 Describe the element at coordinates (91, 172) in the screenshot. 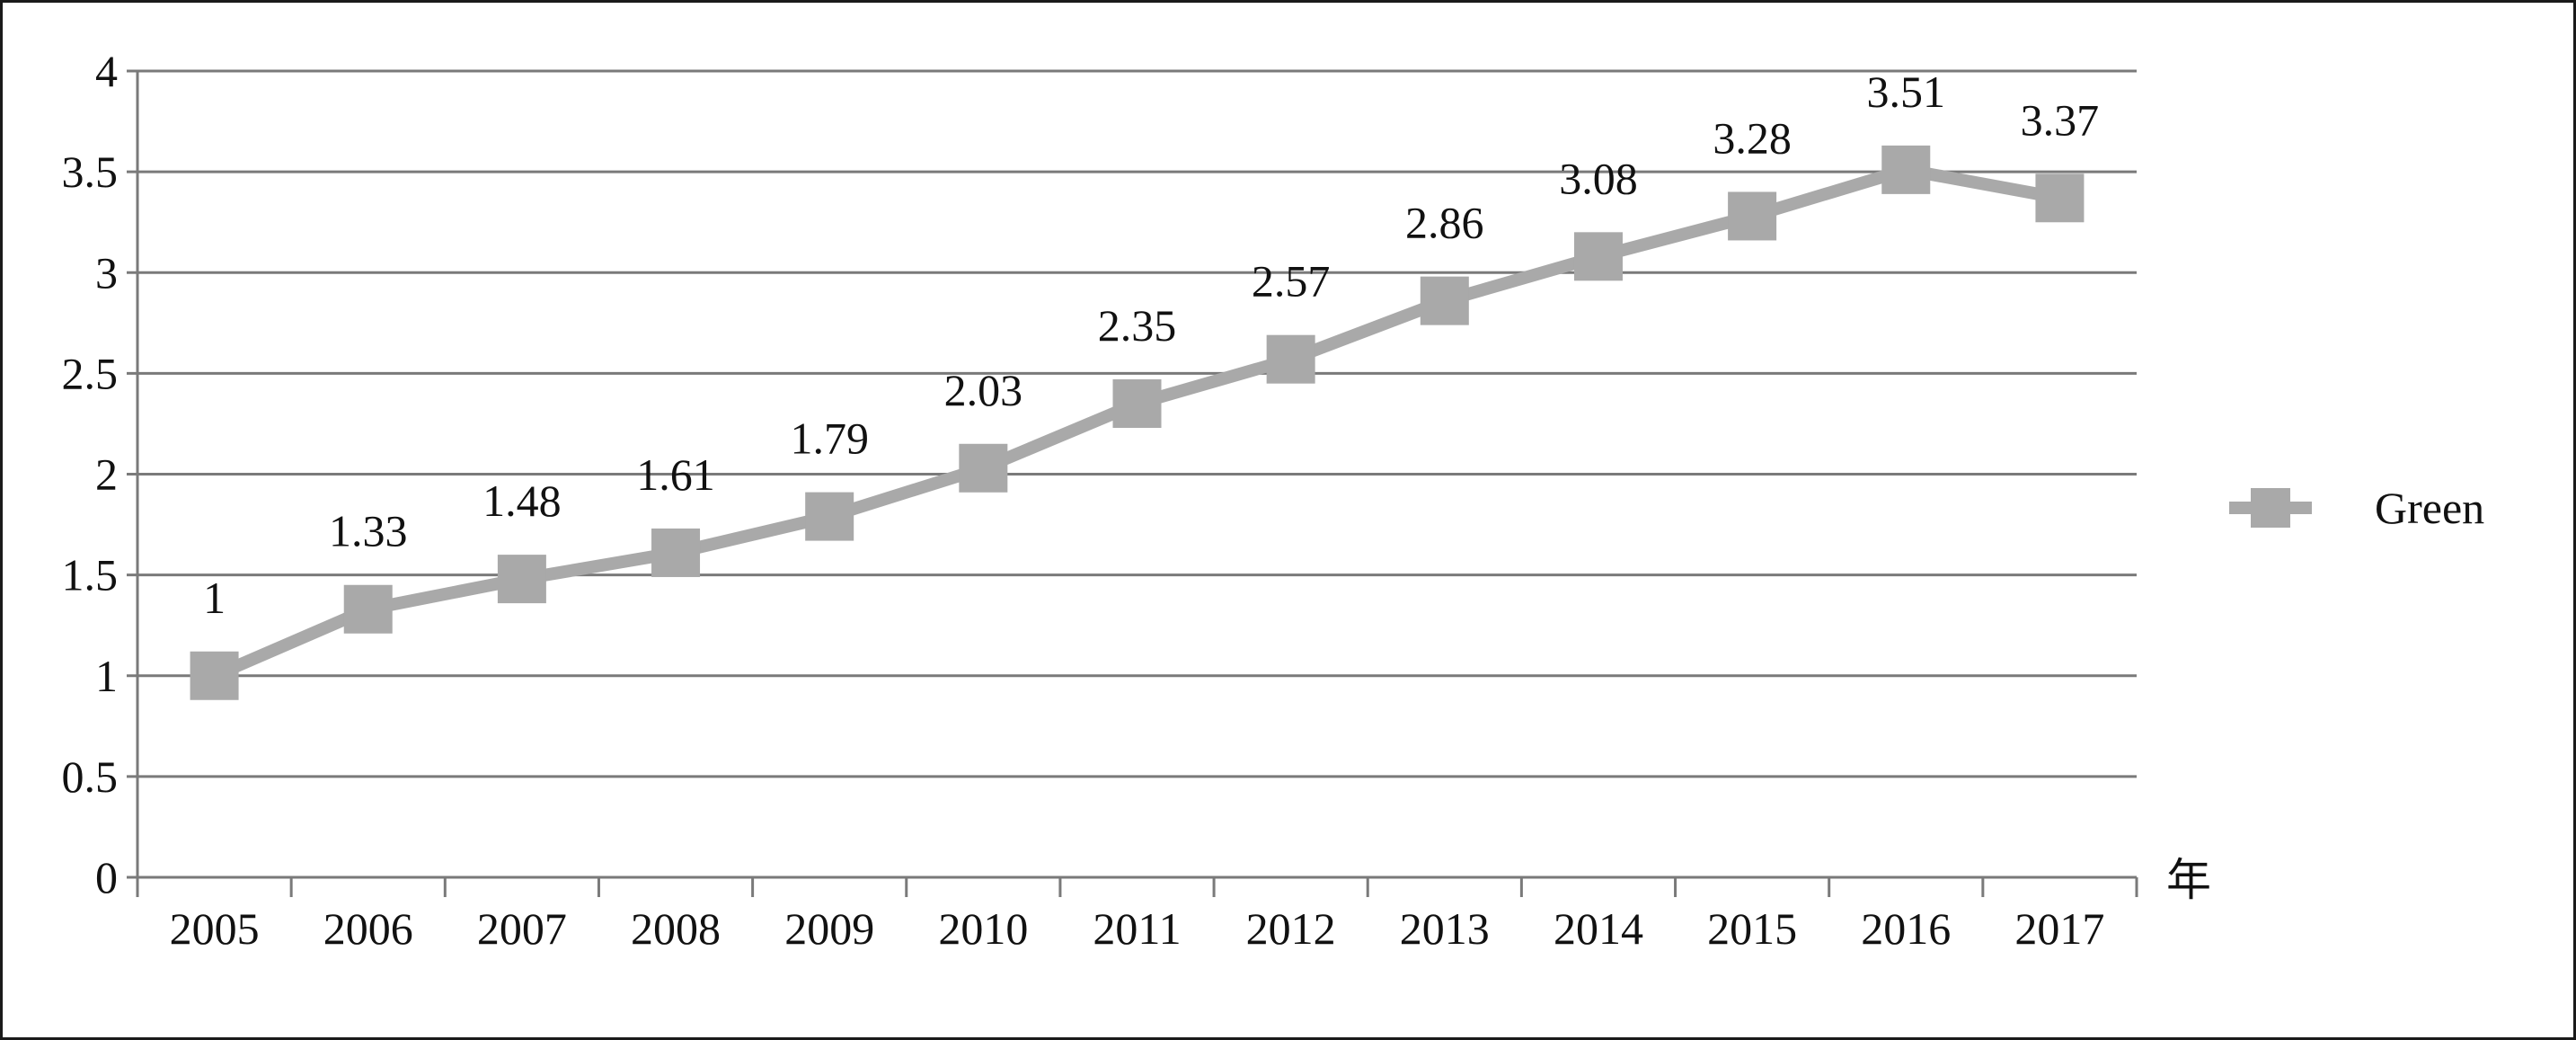

I see `y-tick-label: 3.5` at that location.